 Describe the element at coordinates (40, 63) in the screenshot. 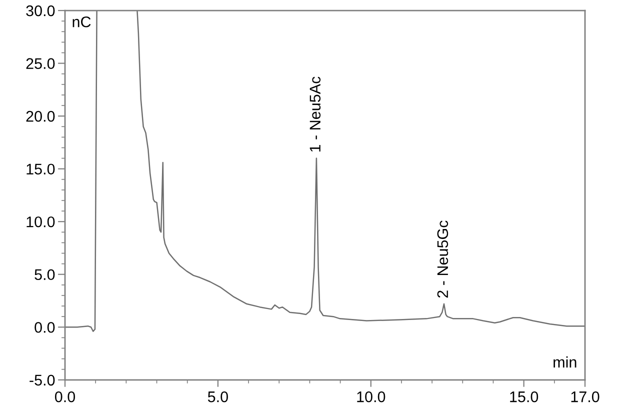

I see `y-tick-label: 25.0` at that location.